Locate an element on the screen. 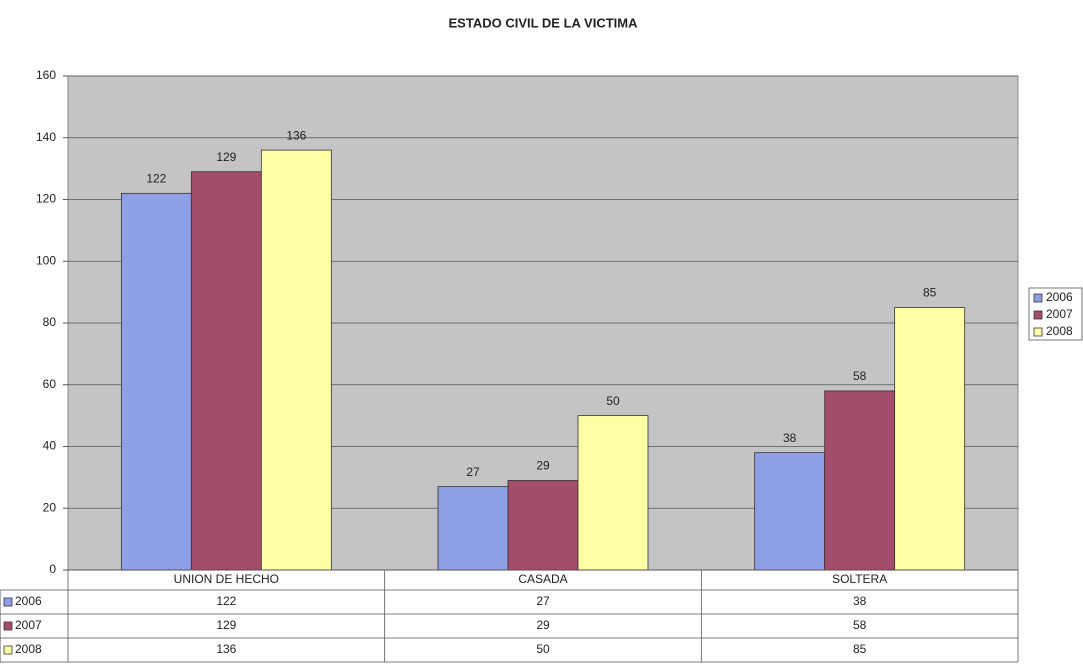 This screenshot has height=665, width=1083. y-tick-label: 20 is located at coordinates (50, 507).